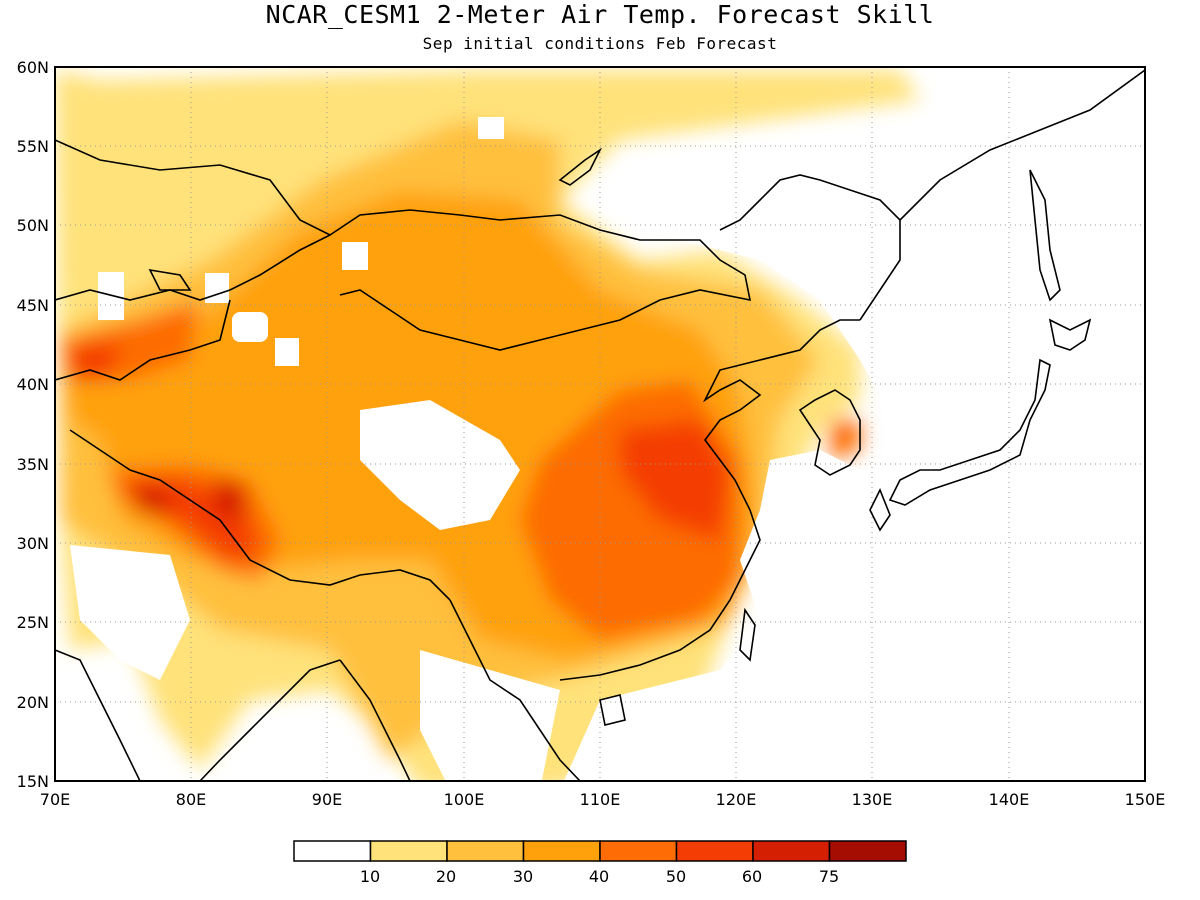 This screenshot has width=1200, height=900. I want to click on colorbar-labels: 10 20 30 40 50 60 75, so click(599, 876).